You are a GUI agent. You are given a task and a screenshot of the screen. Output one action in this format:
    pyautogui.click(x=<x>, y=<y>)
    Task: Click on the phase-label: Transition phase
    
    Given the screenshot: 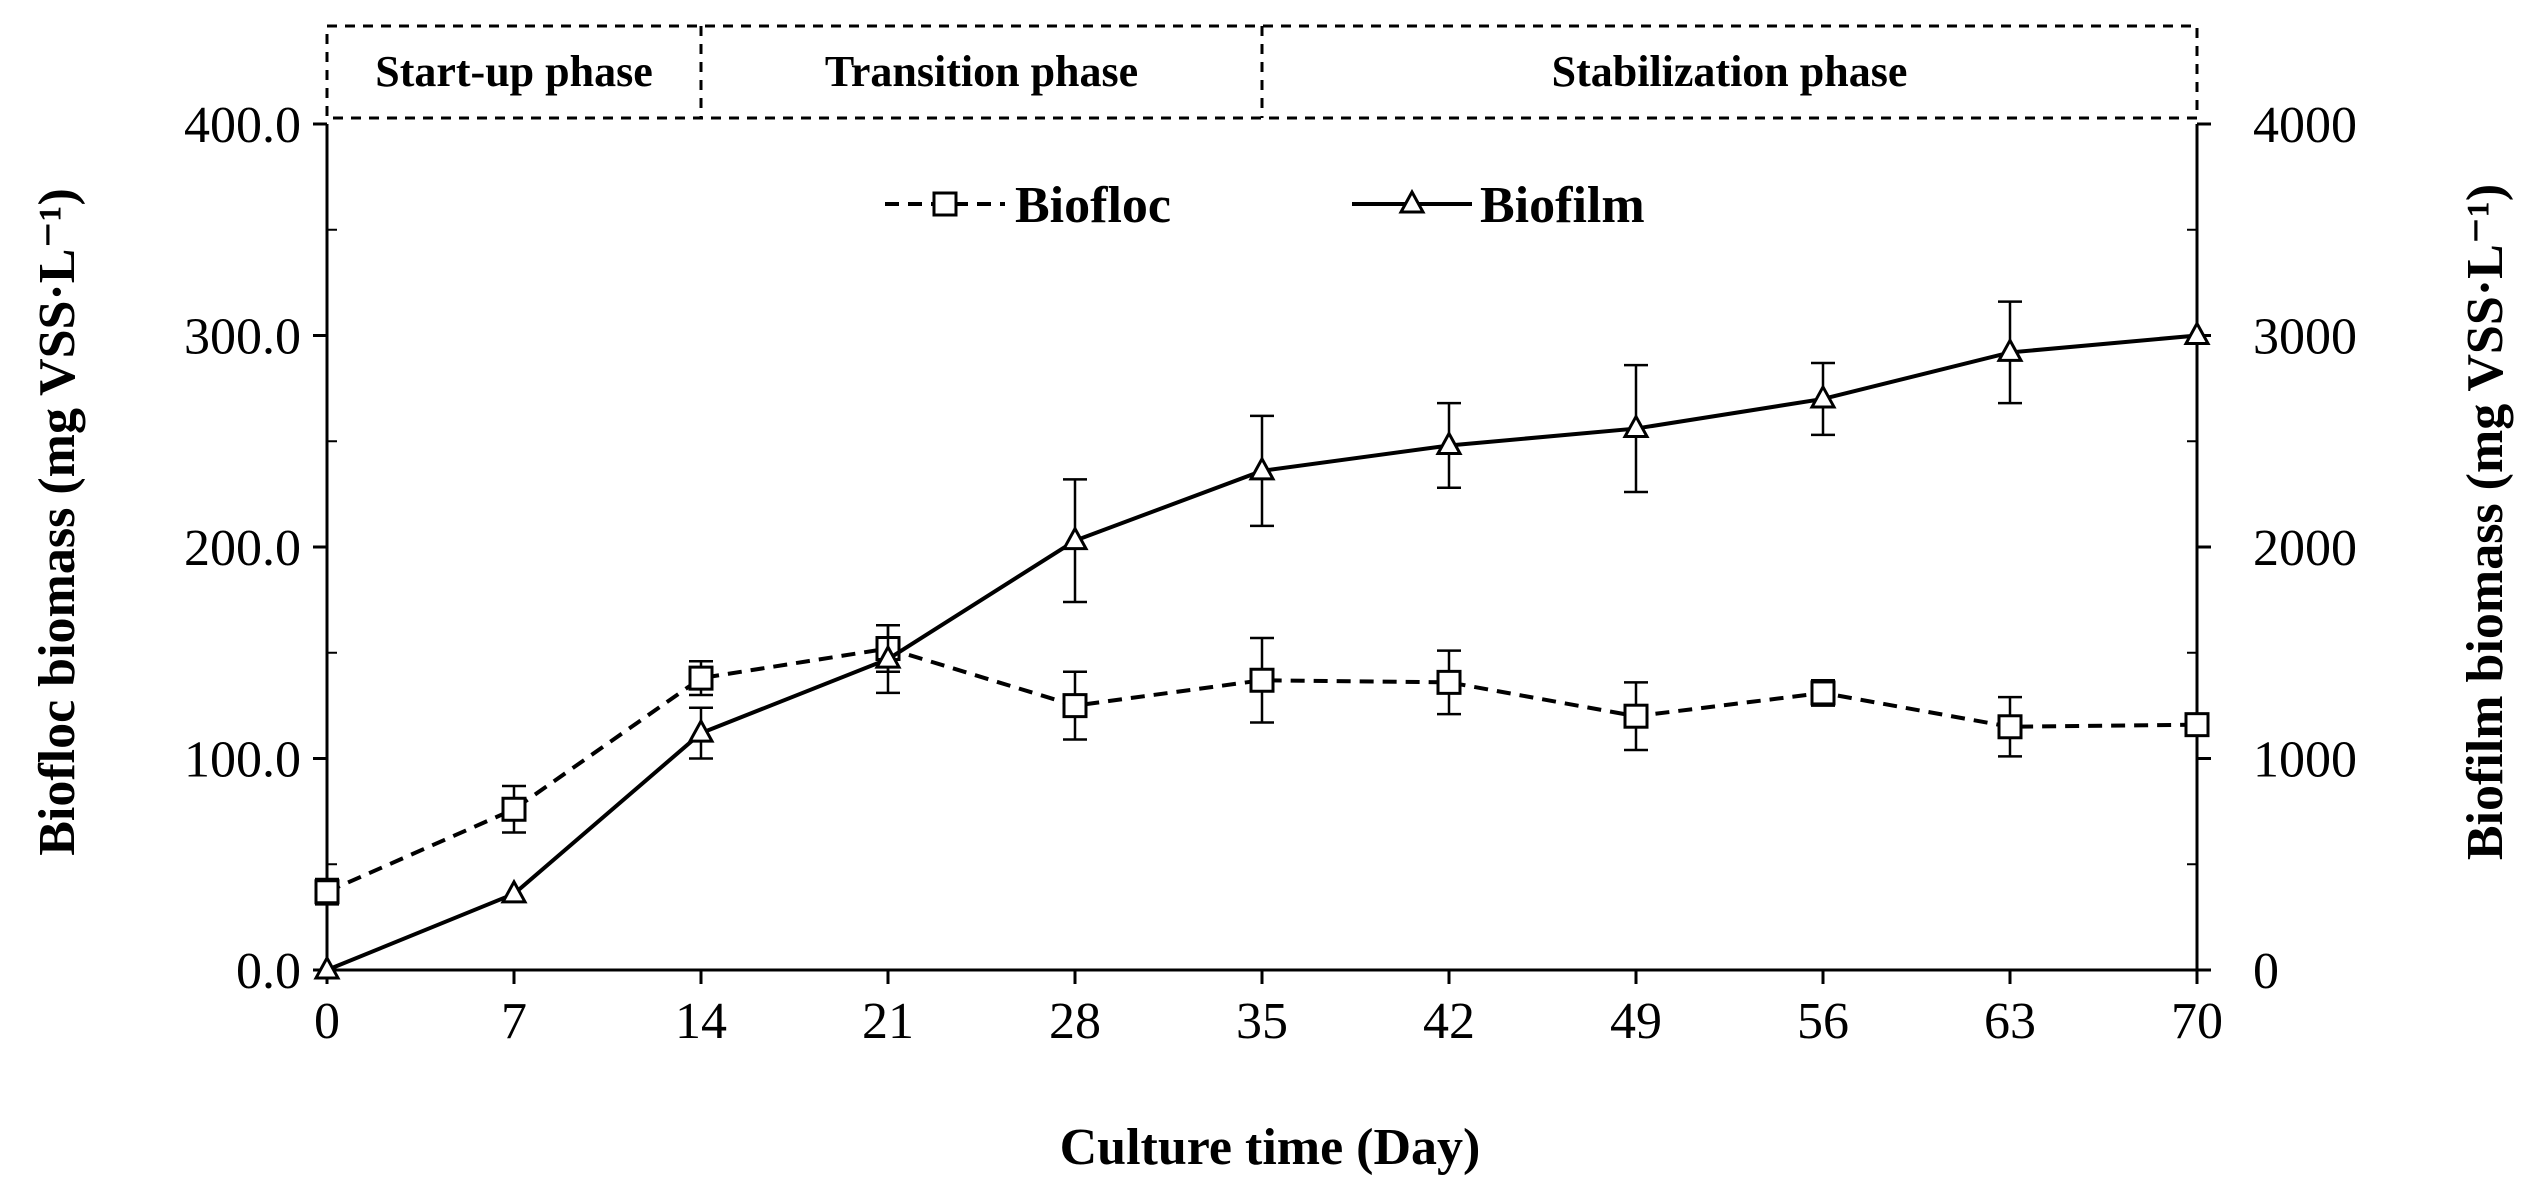 What is the action you would take?
    pyautogui.click(x=981, y=71)
    